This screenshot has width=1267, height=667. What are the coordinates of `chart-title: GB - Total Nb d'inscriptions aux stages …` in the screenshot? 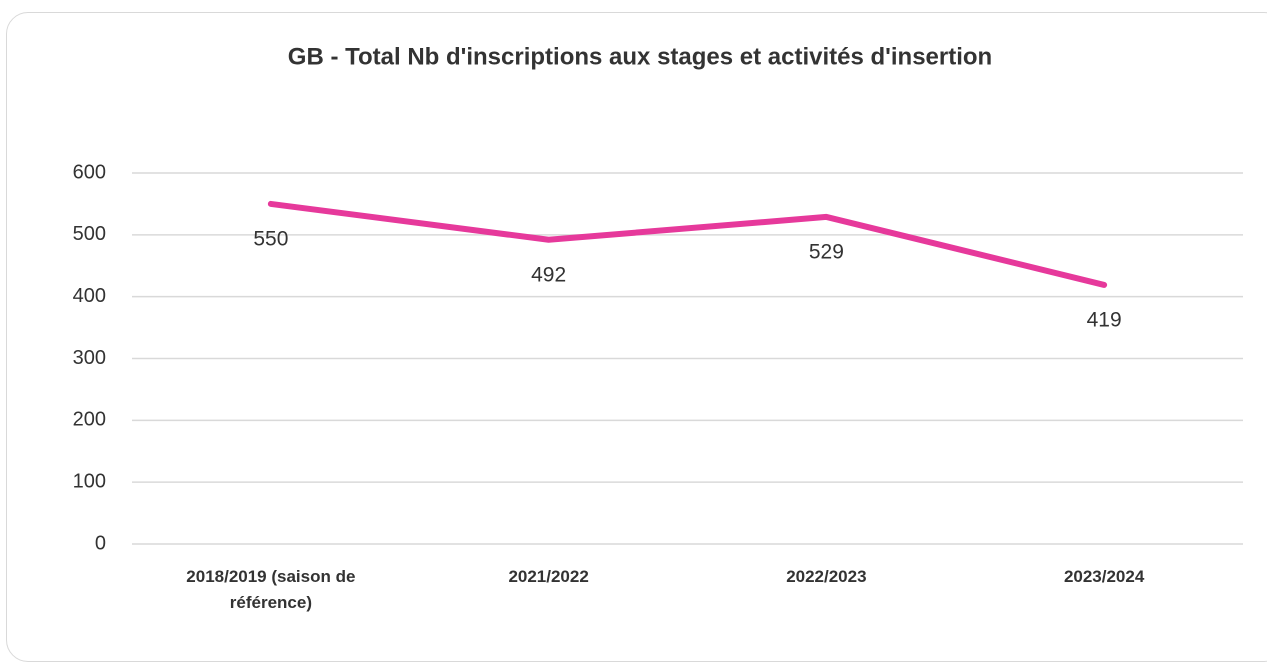 It's located at (640, 56).